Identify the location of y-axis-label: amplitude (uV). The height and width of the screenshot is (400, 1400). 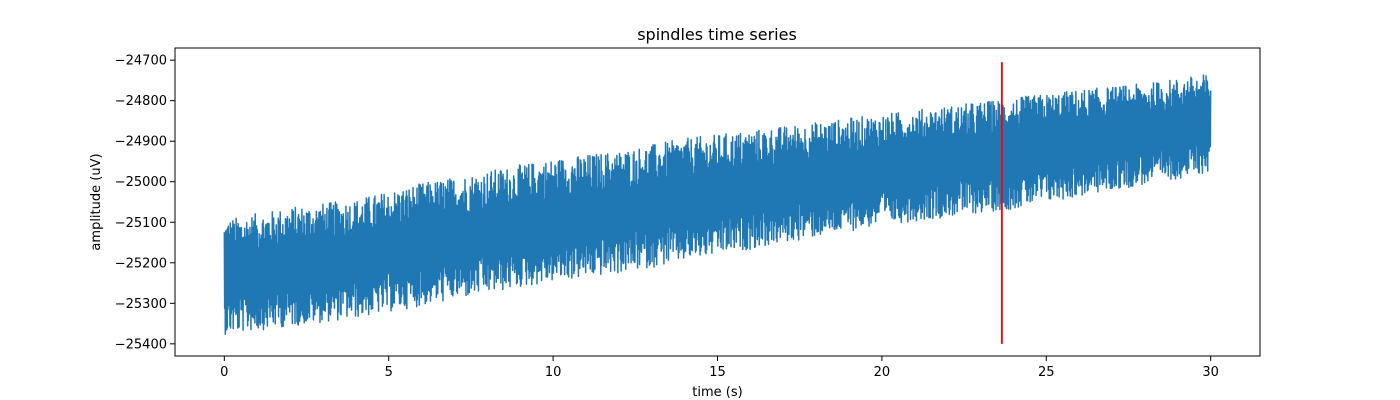
(96, 201).